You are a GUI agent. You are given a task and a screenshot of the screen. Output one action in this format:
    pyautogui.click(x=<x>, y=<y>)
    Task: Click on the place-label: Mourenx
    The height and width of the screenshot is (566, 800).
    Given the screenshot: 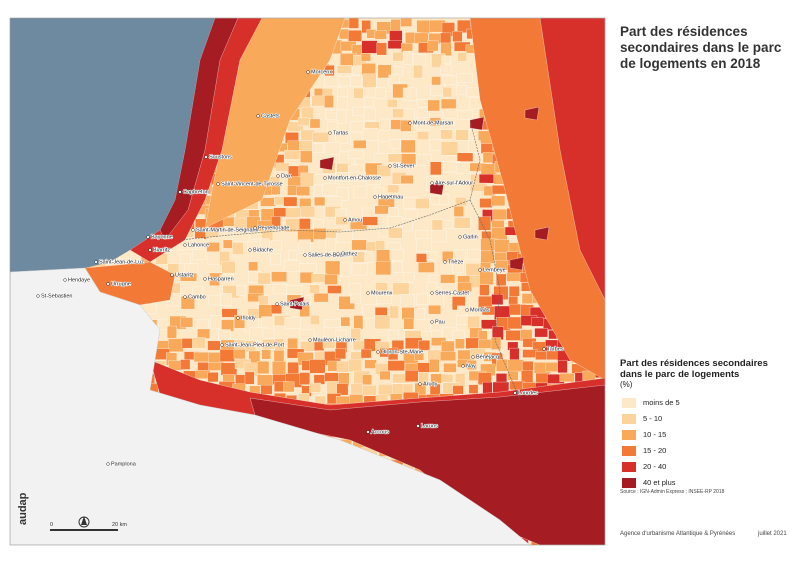 What is the action you would take?
    pyautogui.click(x=382, y=293)
    